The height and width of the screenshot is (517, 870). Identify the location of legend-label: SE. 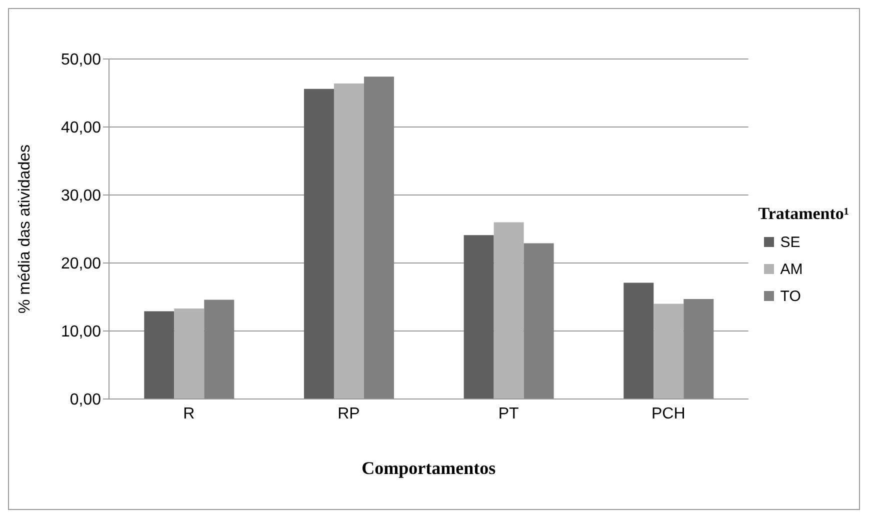
(790, 242).